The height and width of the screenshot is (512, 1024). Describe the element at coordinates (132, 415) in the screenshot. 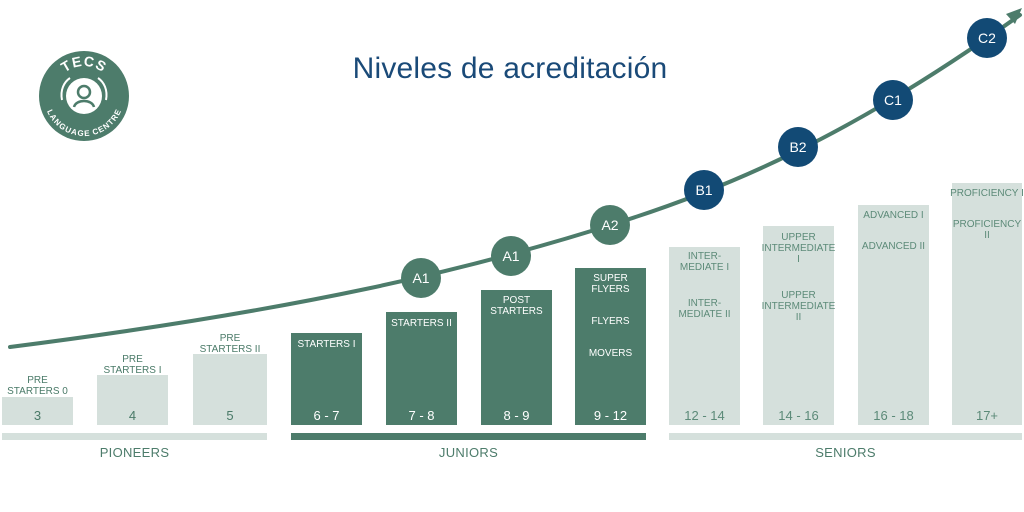

I see `age-label: 4` at that location.